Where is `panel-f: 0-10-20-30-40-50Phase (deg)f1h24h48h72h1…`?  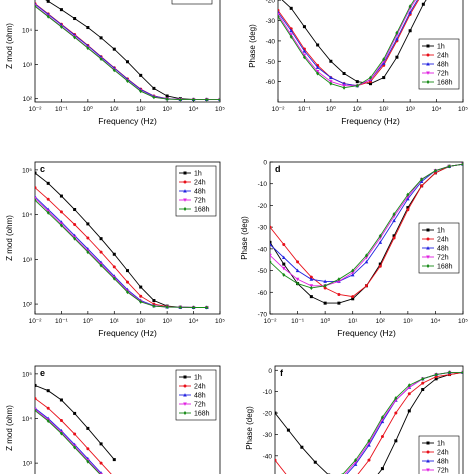 panel-f: 0-10-20-30-40-50Phase (deg)f1h24h48h72h1… is located at coordinates (354, 419).